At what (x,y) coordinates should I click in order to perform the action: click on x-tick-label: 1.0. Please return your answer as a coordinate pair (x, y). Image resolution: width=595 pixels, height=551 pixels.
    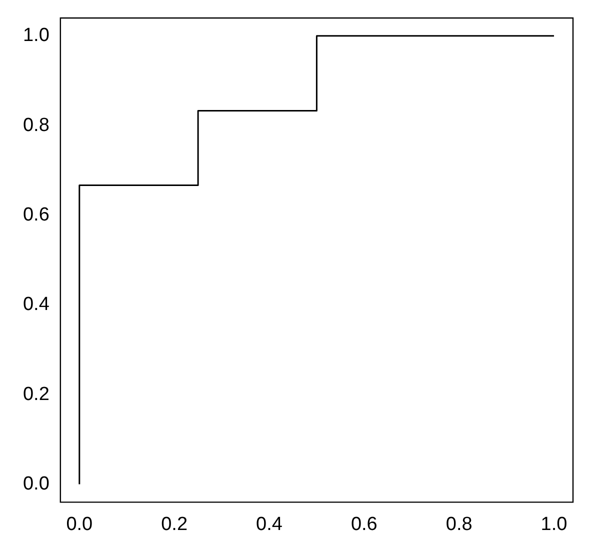
    Looking at the image, I should click on (554, 524).